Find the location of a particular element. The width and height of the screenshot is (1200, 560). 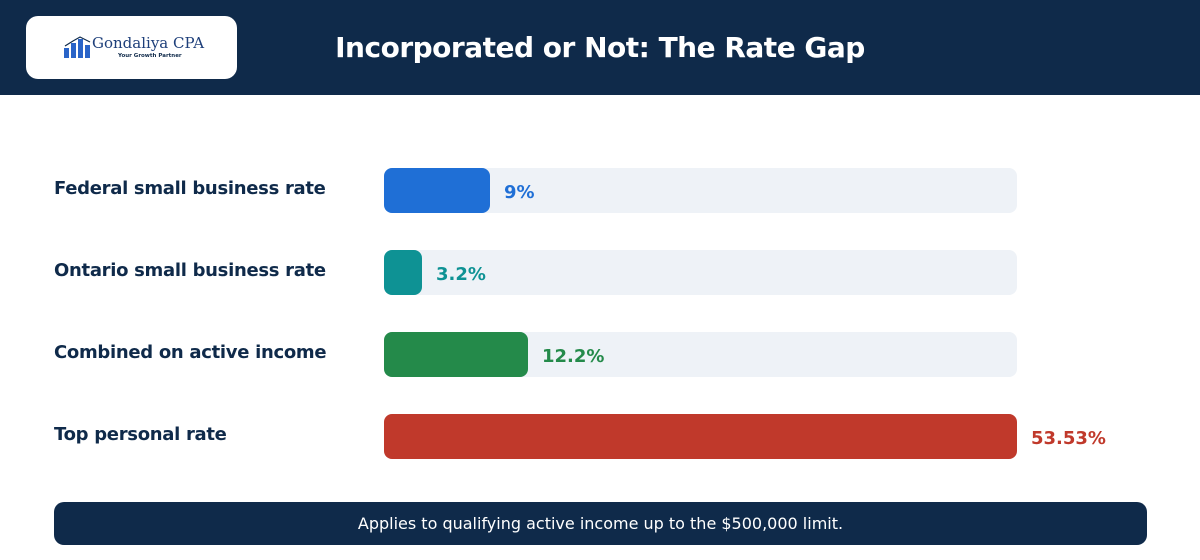

value-label: 53.53% is located at coordinates (1068, 438).